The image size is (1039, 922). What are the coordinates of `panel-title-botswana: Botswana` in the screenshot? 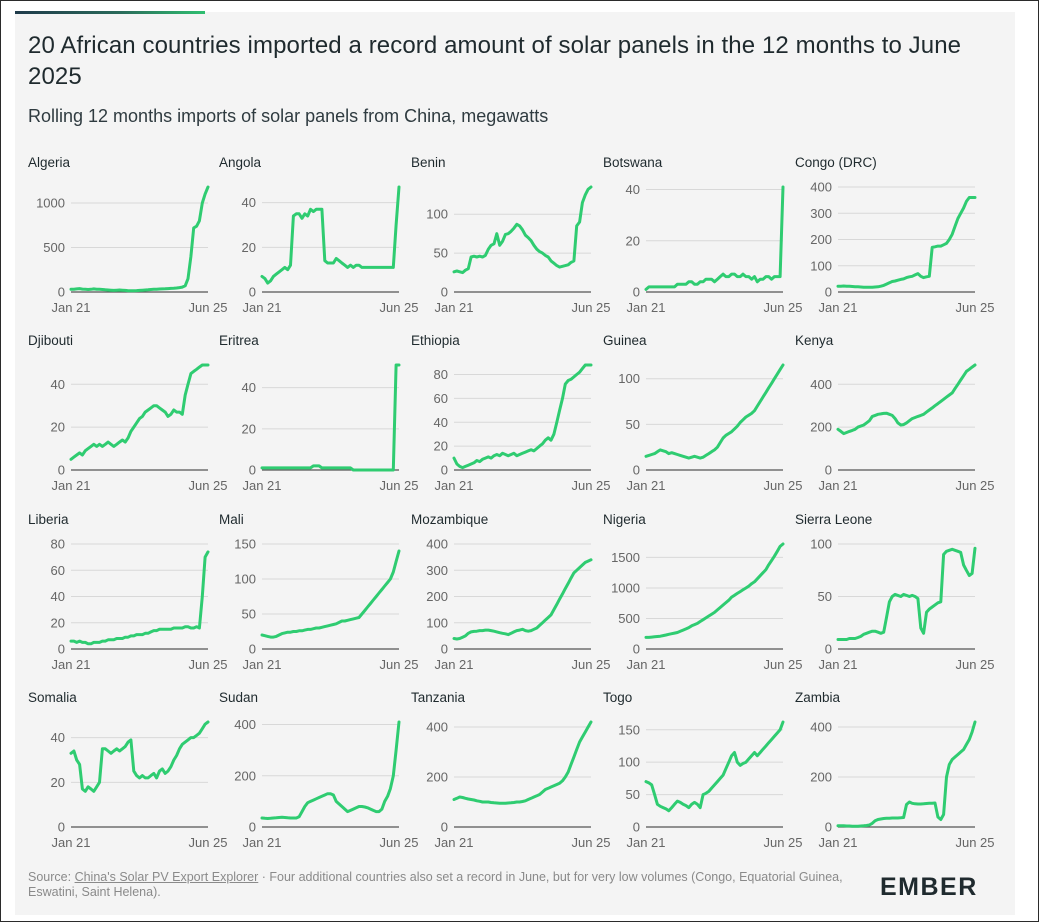 It's located at (633, 162).